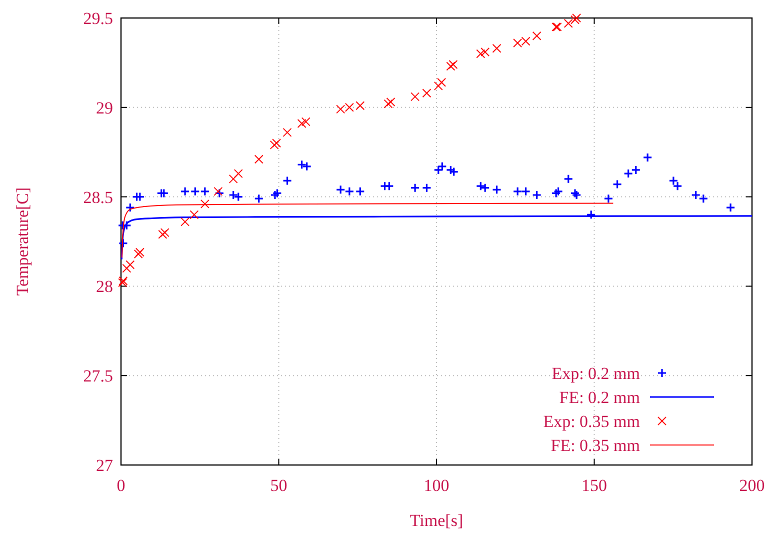 The height and width of the screenshot is (540, 771). I want to click on y-axis-title: Temperature[C], so click(22, 241).